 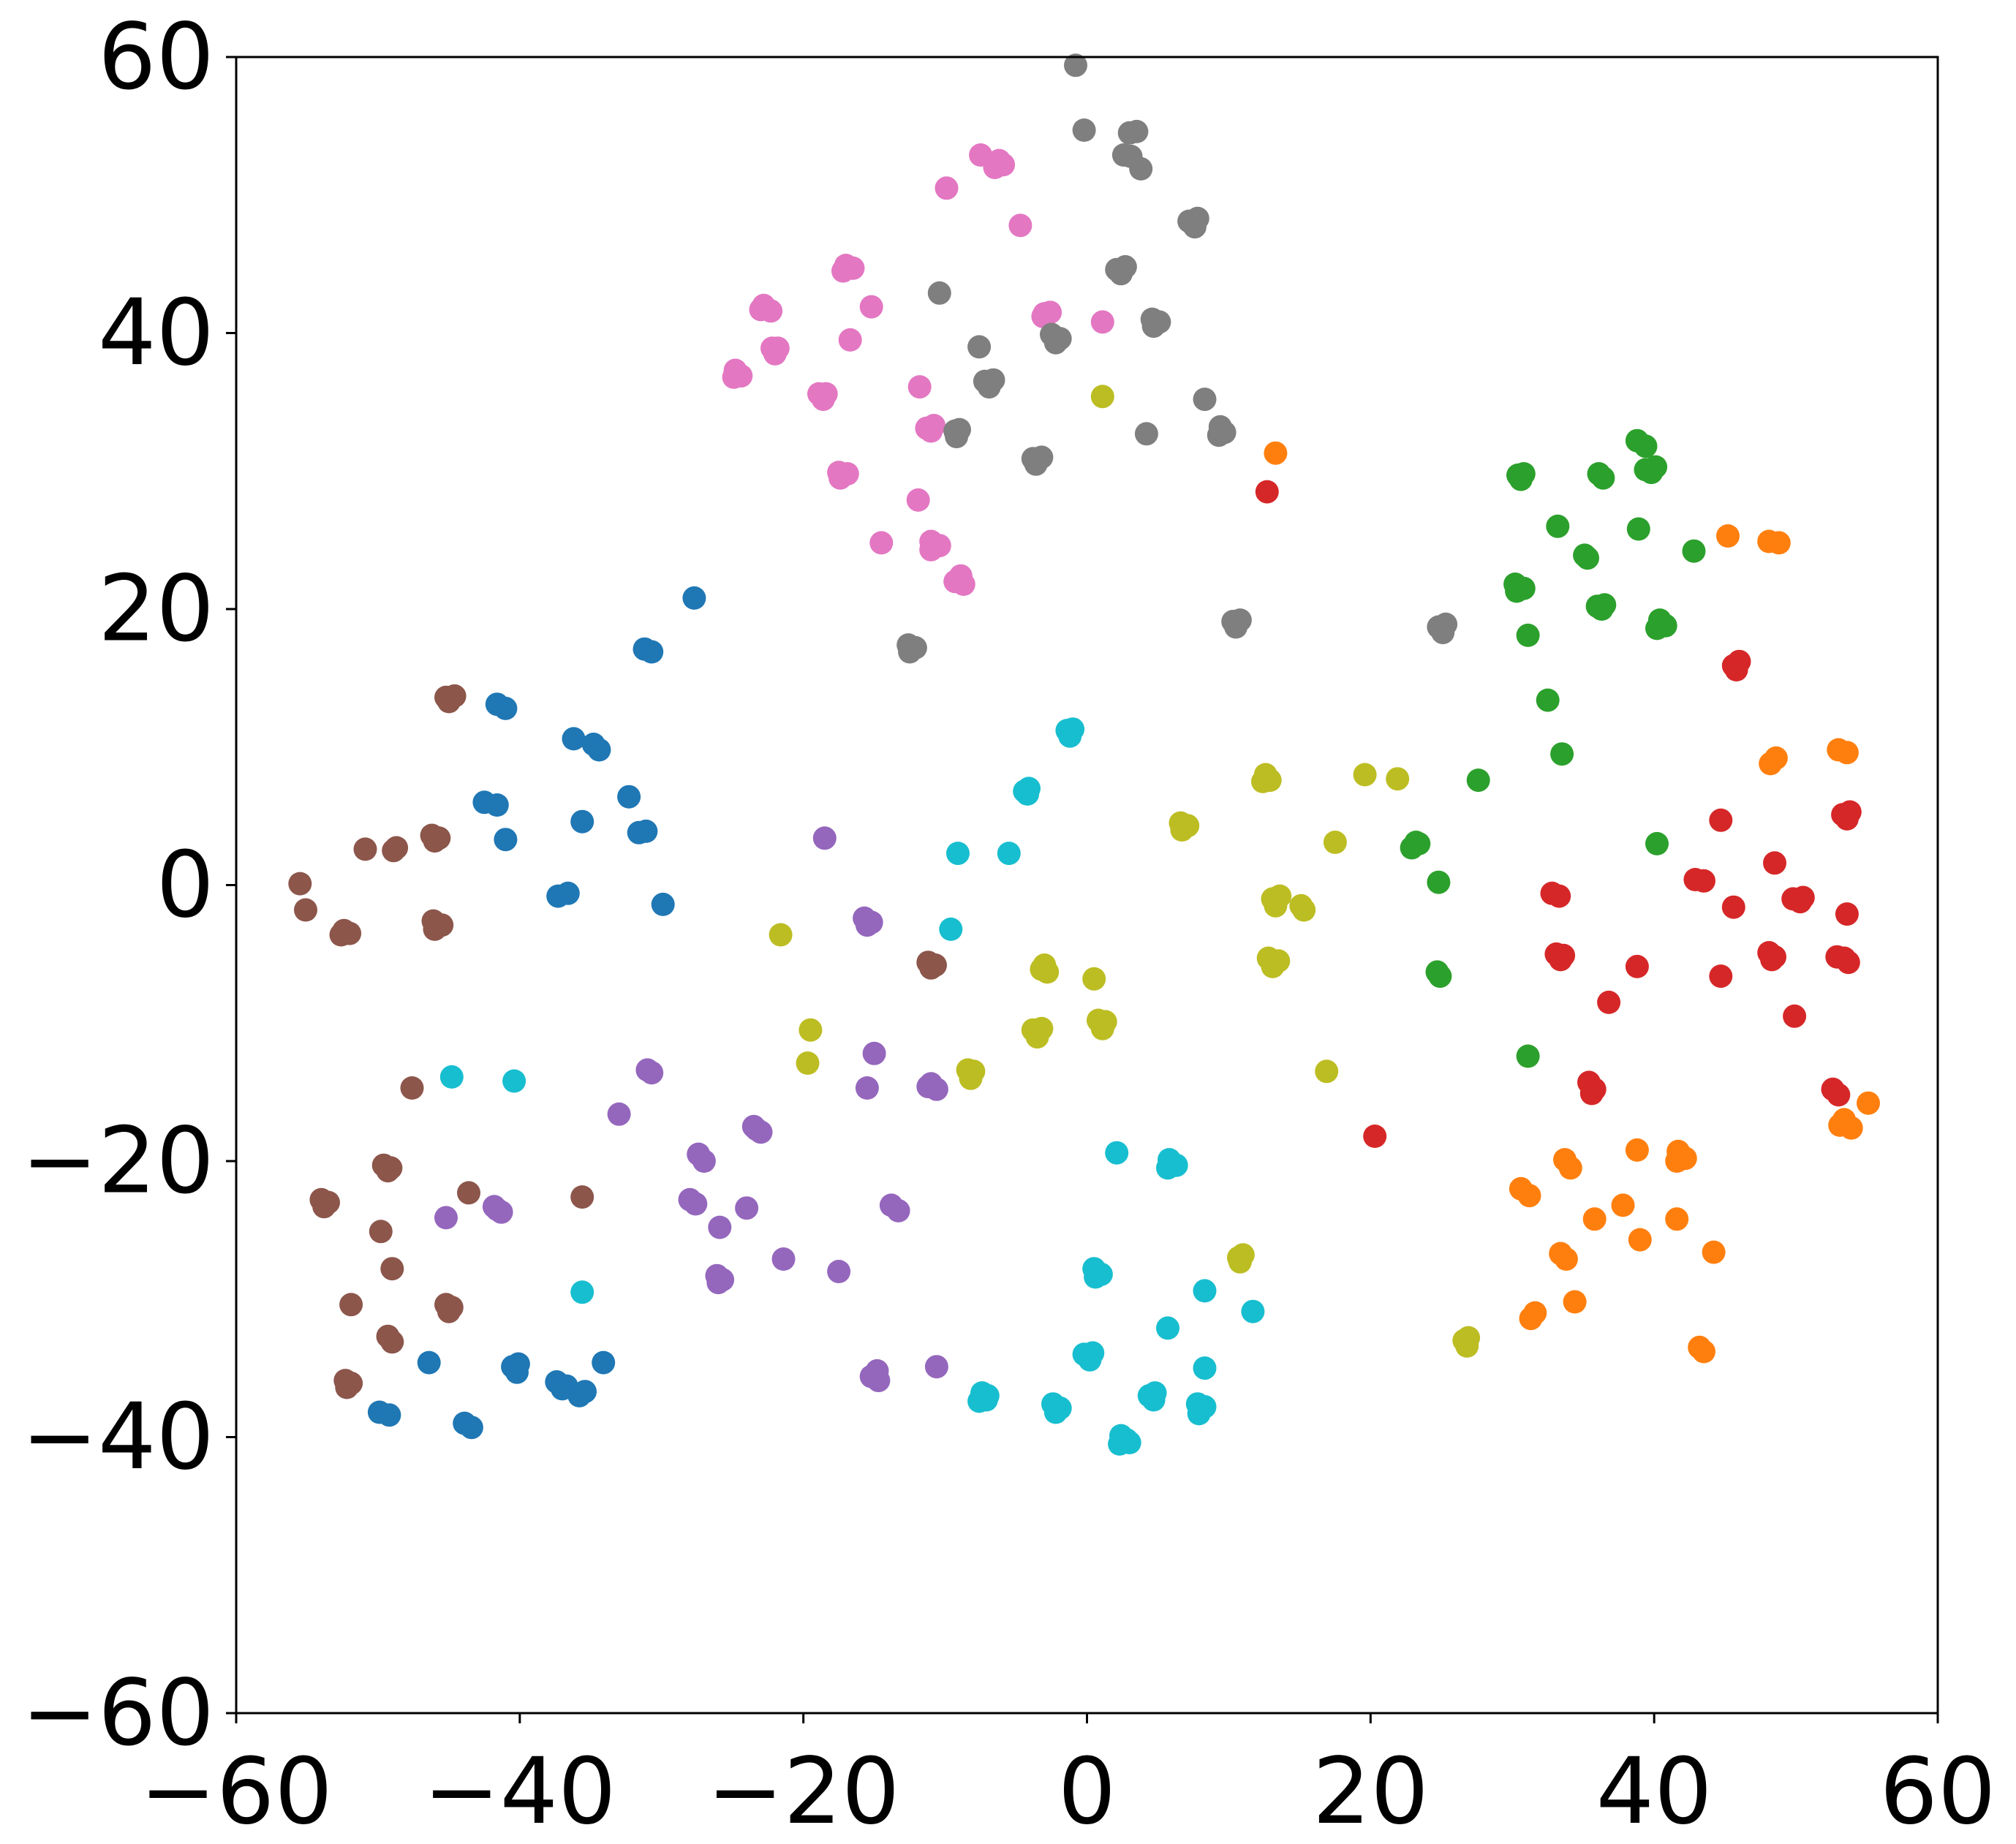 I want to click on y-tick-label: 20, so click(x=156, y=609).